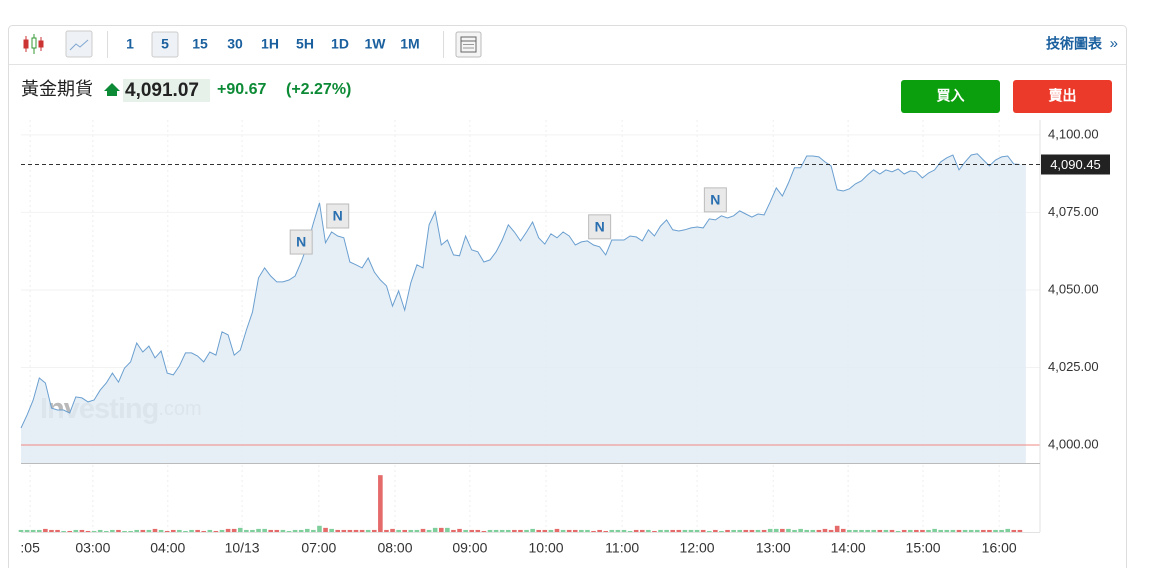 The image size is (1151, 568). Describe the element at coordinates (33, 44) in the screenshot. I see `candle-icon` at that location.